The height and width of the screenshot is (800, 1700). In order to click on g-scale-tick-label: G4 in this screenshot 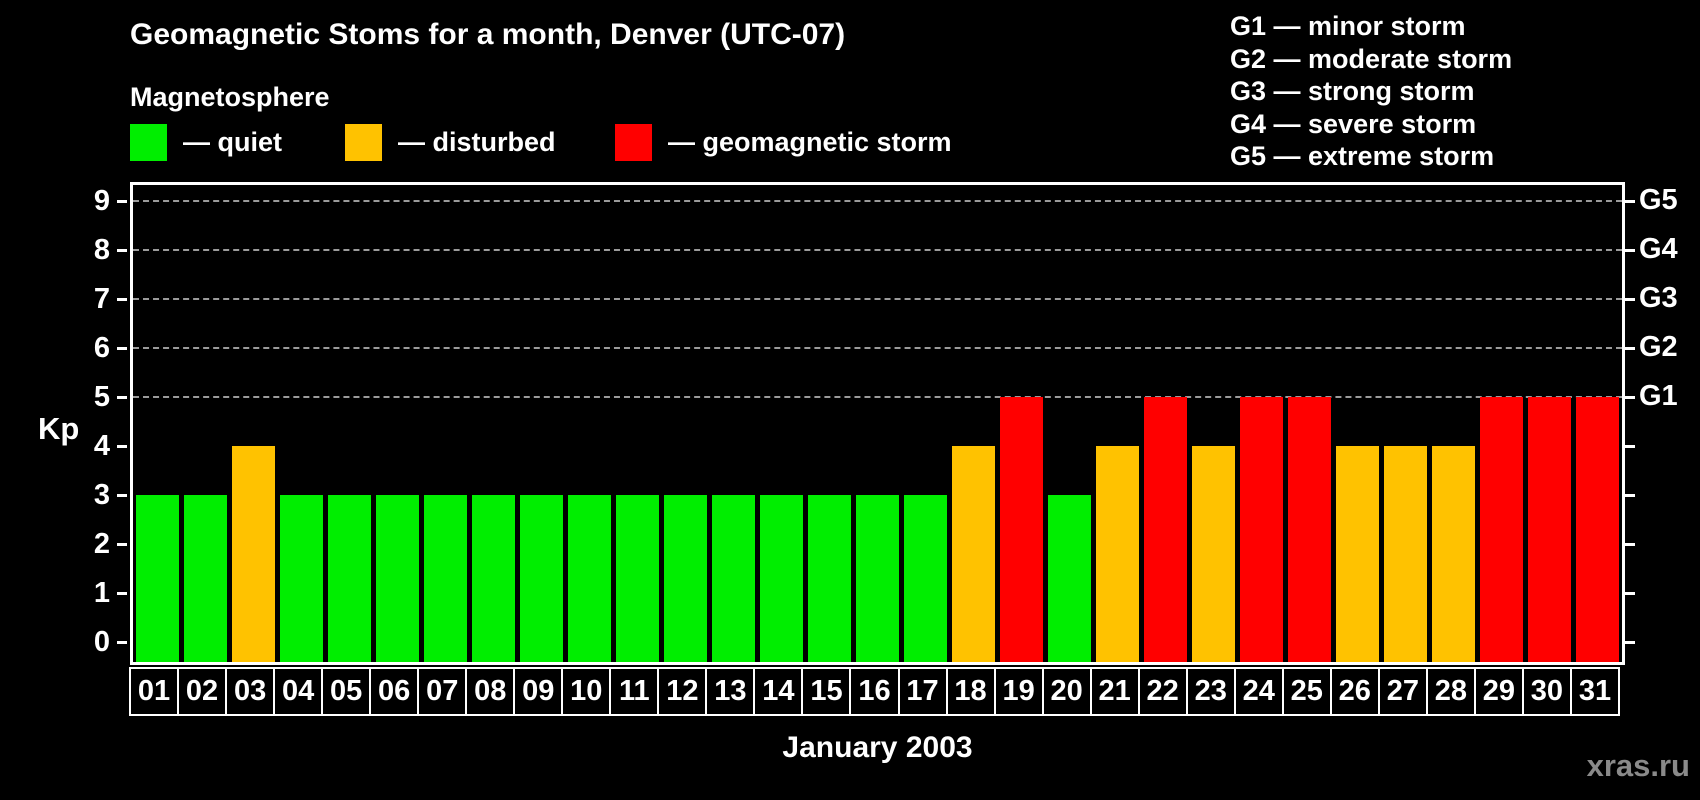, I will do `click(1658, 248)`.